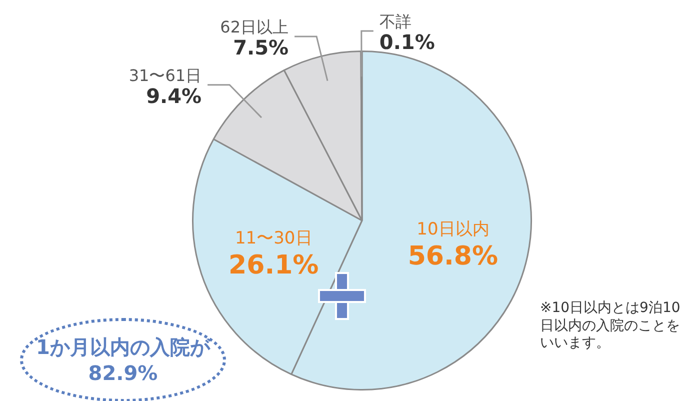 The image size is (698, 401). Describe the element at coordinates (453, 229) in the screenshot. I see `slice-label: 10日以内` at that location.